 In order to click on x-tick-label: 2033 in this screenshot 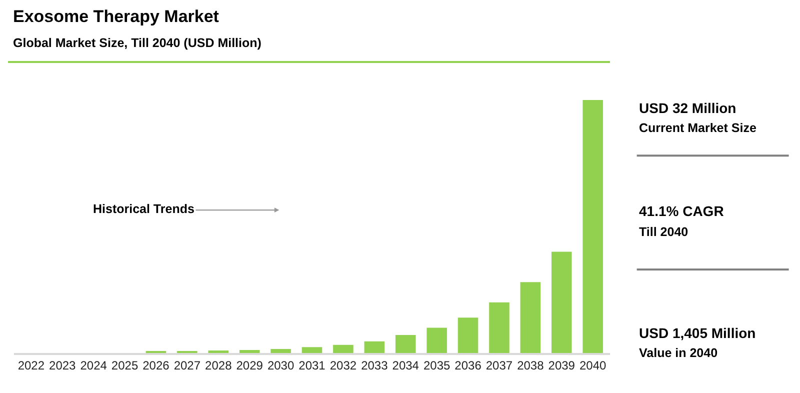, I will do `click(374, 365)`.